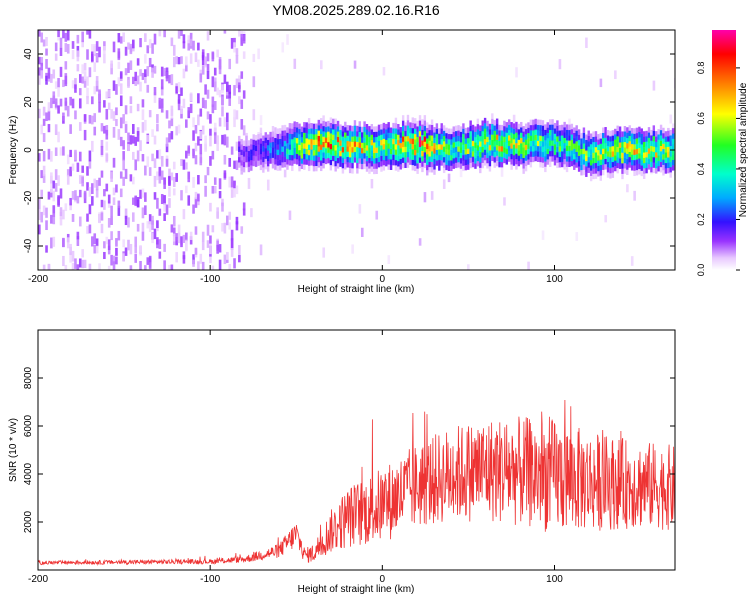 The height and width of the screenshot is (600, 750). I want to click on spec-x-tick-label: 0, so click(383, 279).